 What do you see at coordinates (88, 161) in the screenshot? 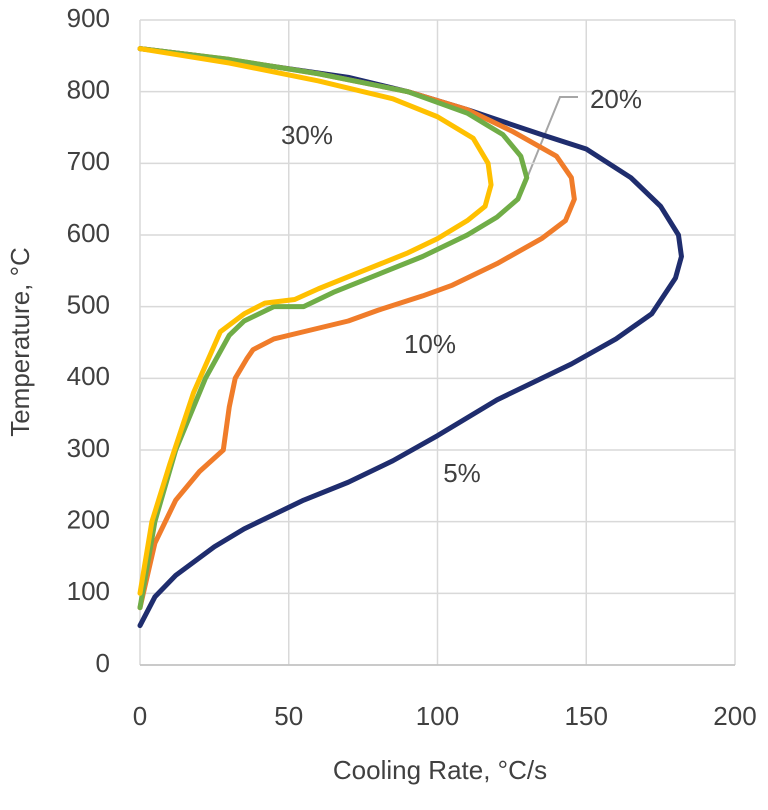
I see `y-tick-label: 700` at bounding box center [88, 161].